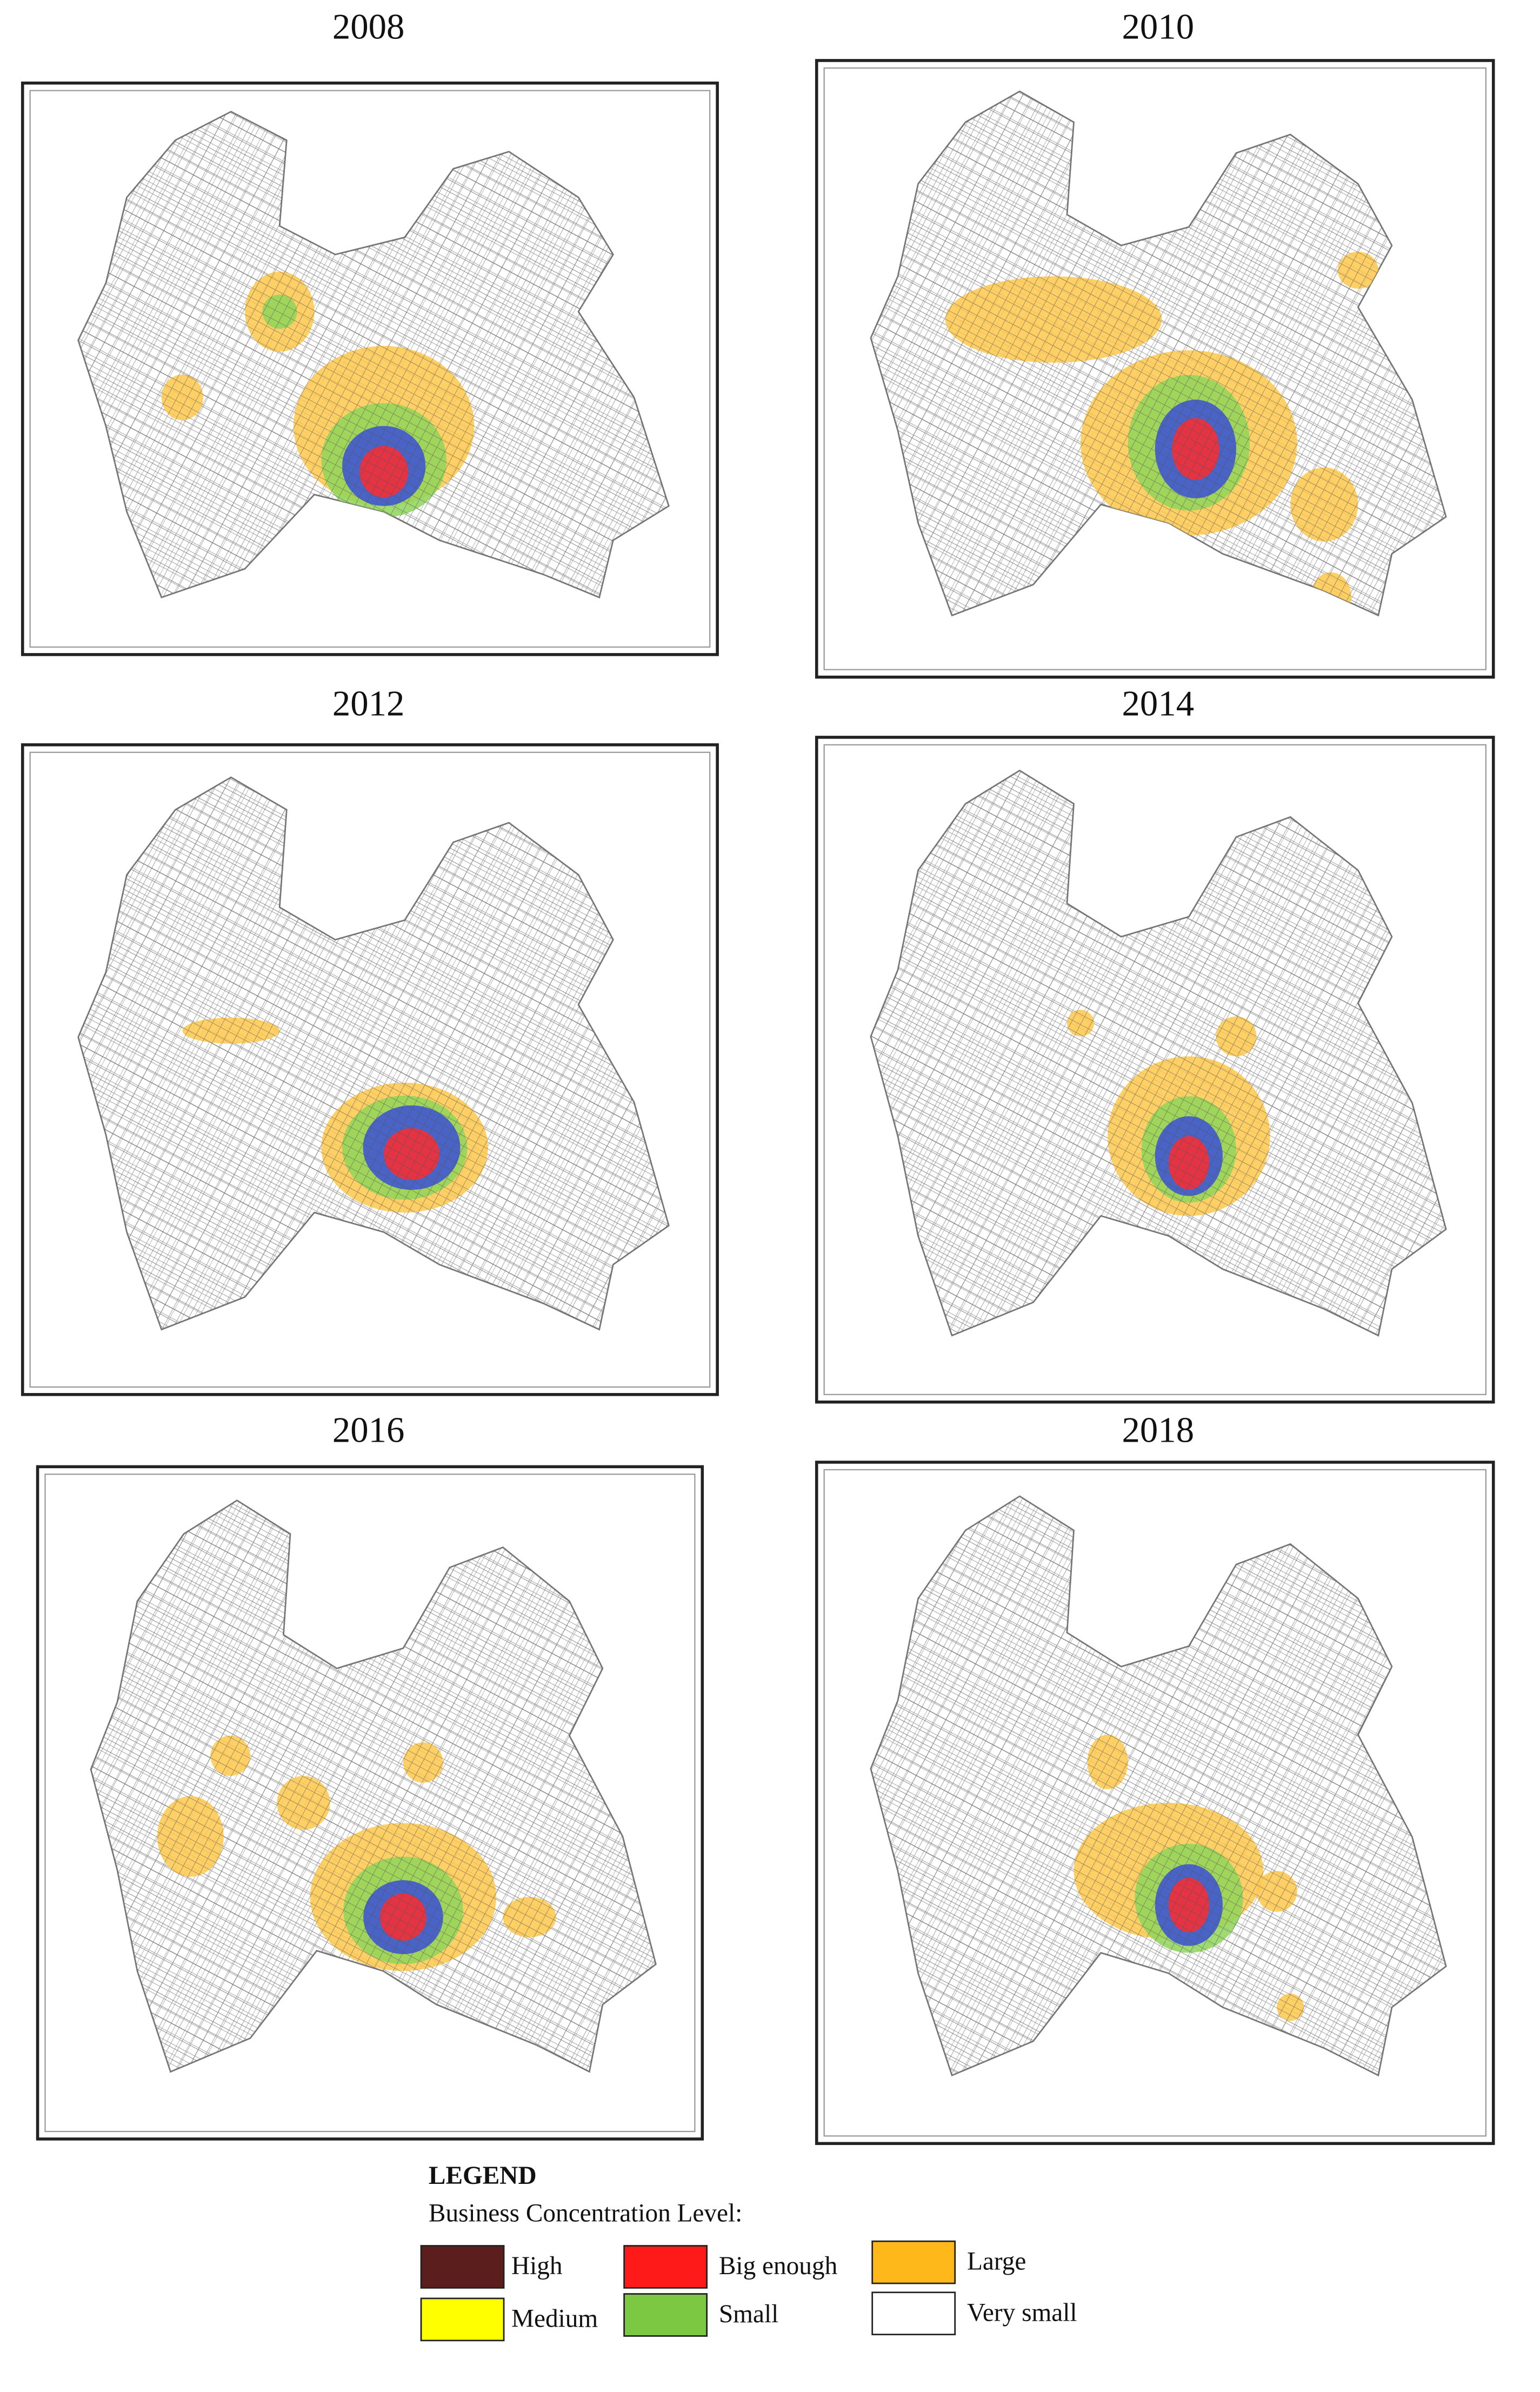 The width and height of the screenshot is (1540, 2392). I want to click on legend-label: Very small, so click(1022, 2312).